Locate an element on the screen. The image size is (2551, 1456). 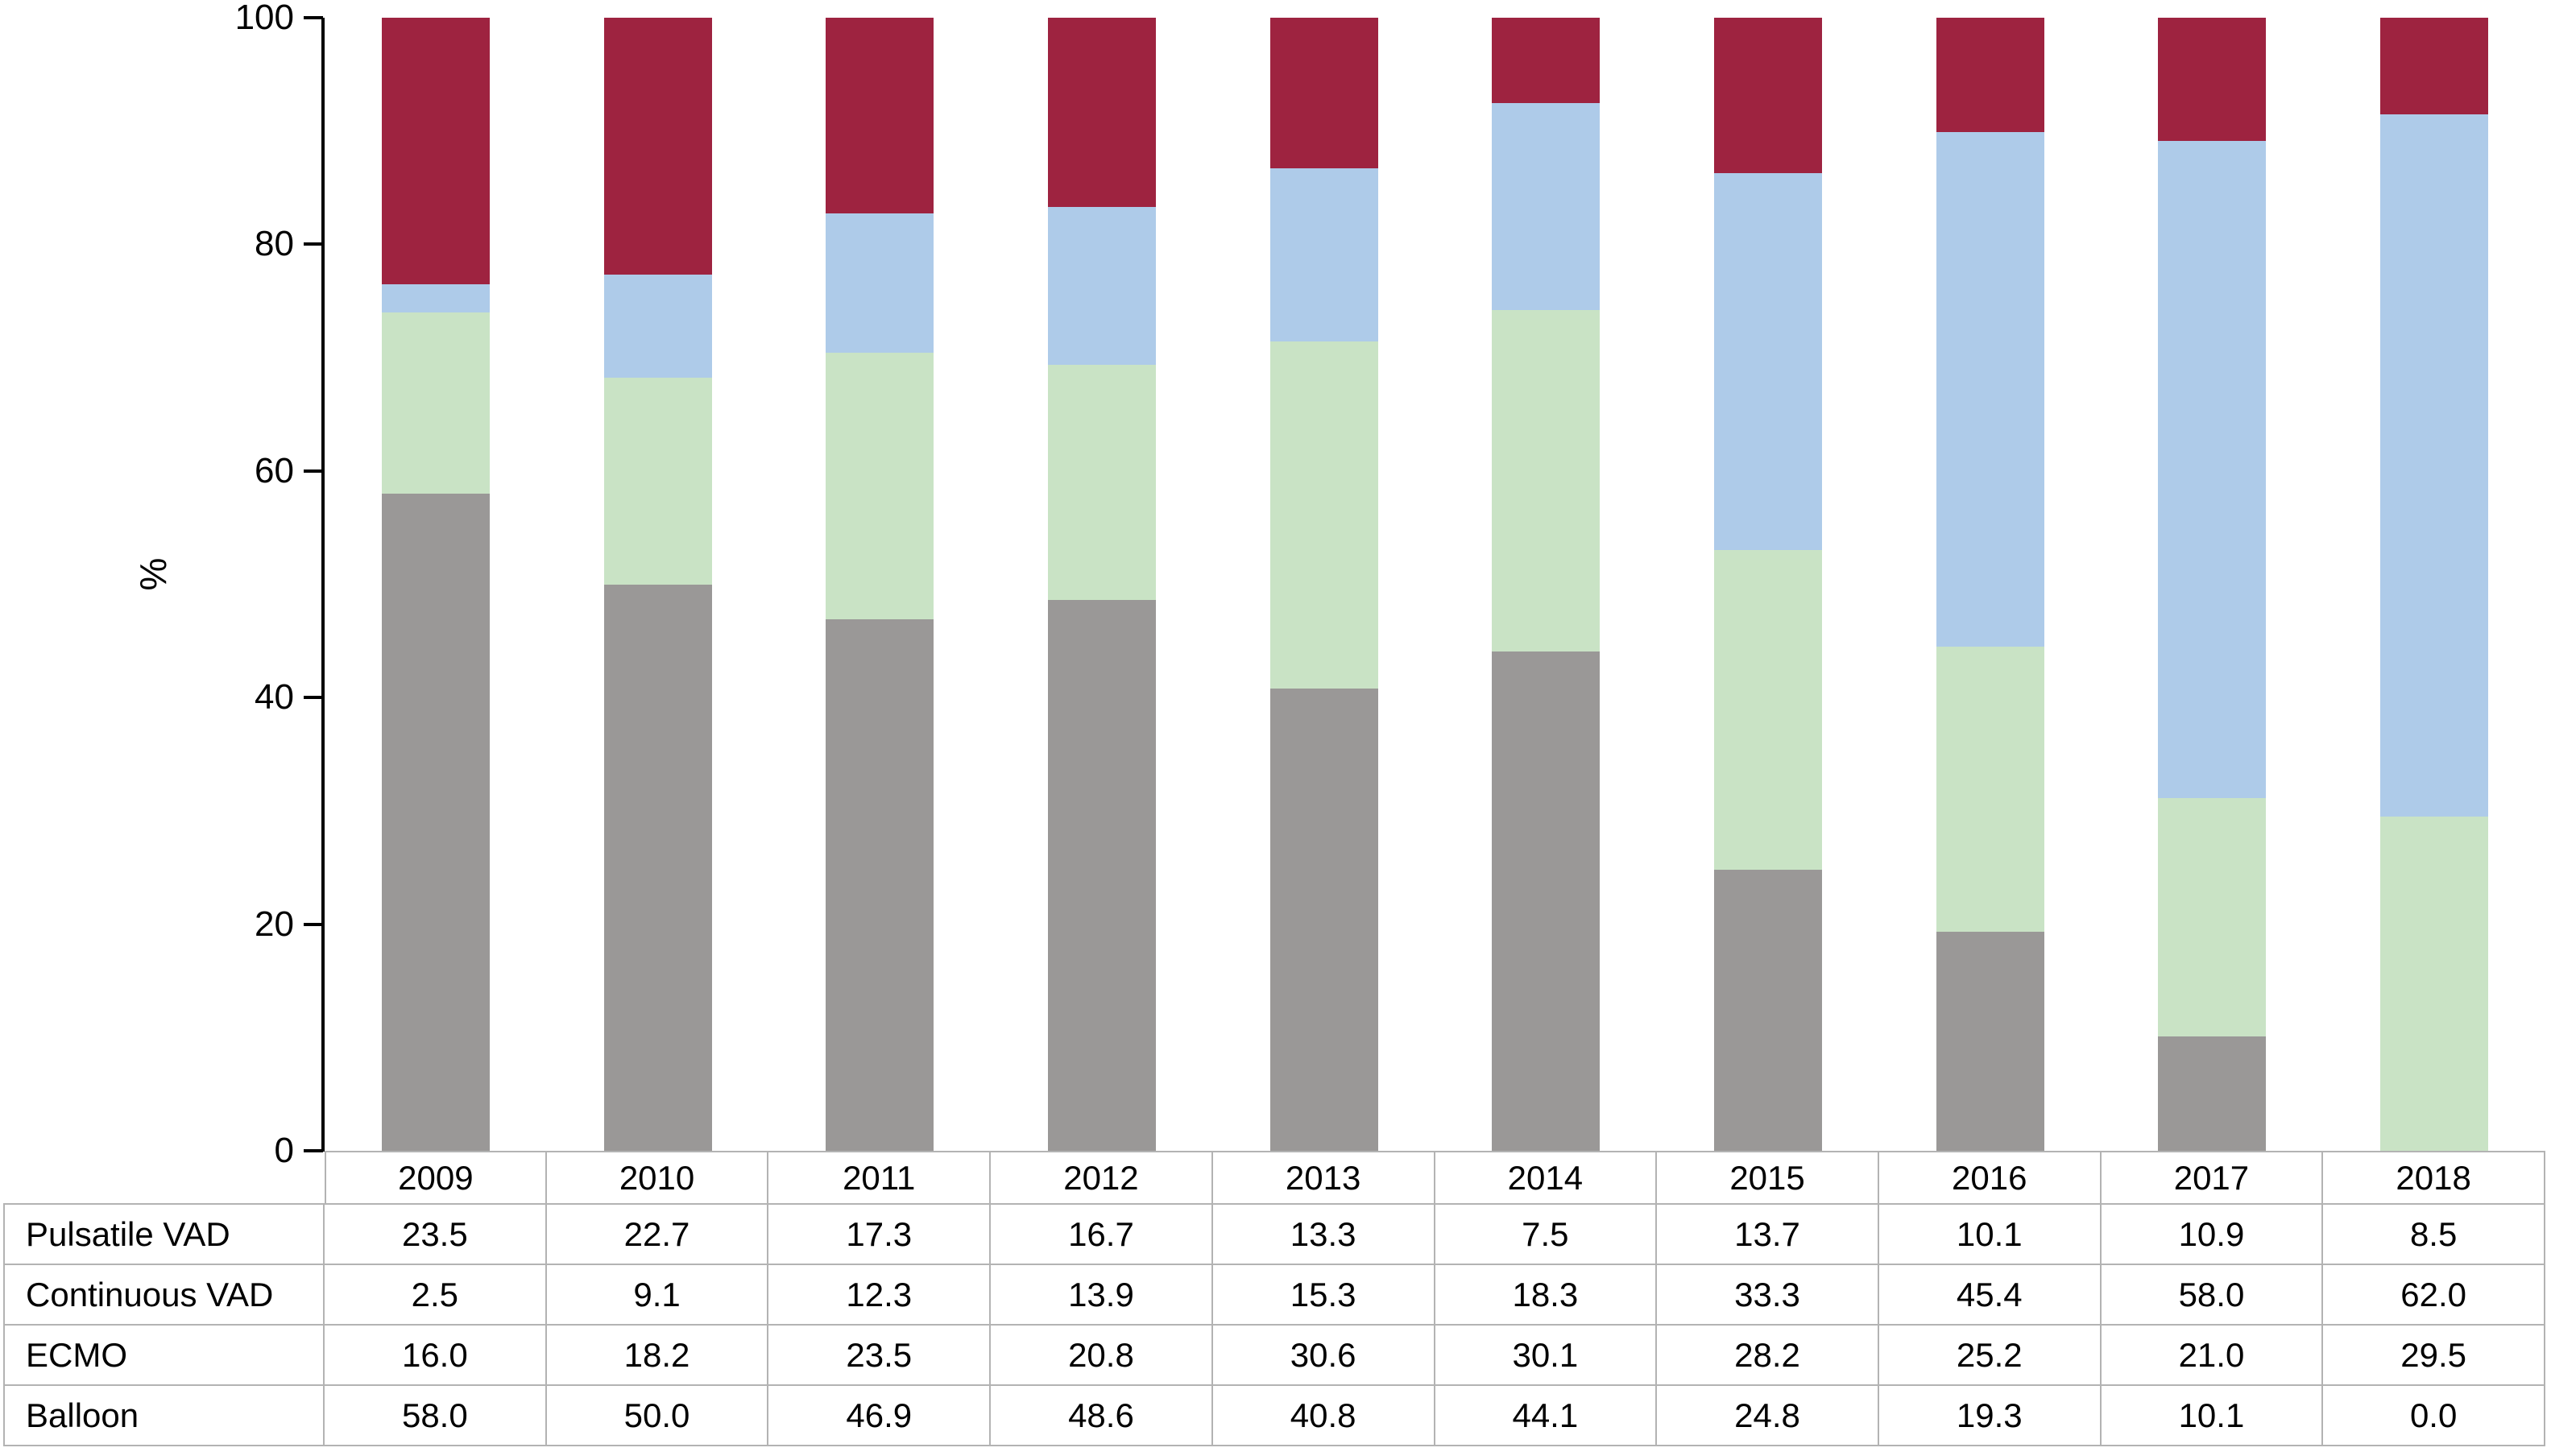
table-value-balloon-2009: 58.0 is located at coordinates (436, 1416).